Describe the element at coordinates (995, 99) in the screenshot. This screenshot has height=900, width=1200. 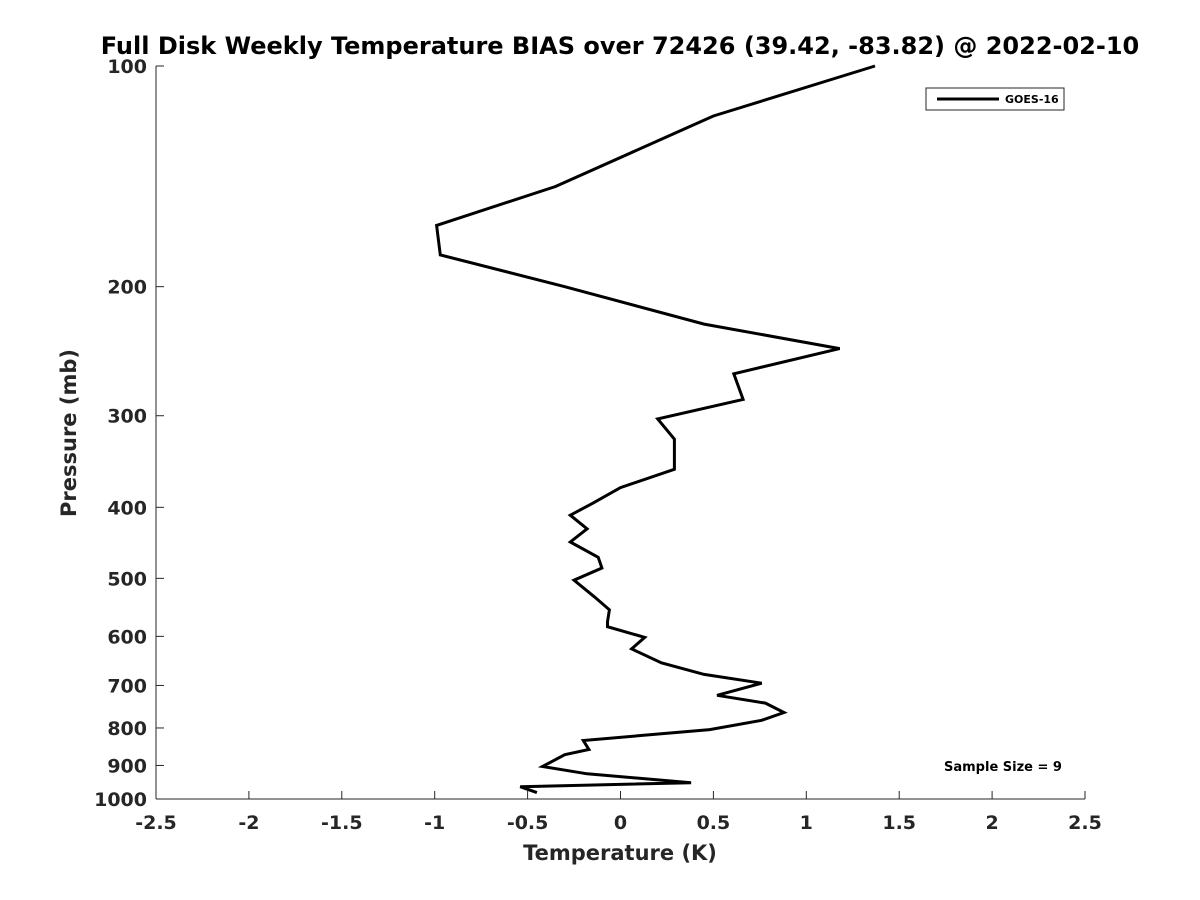
I see `legend: GOES-16` at that location.